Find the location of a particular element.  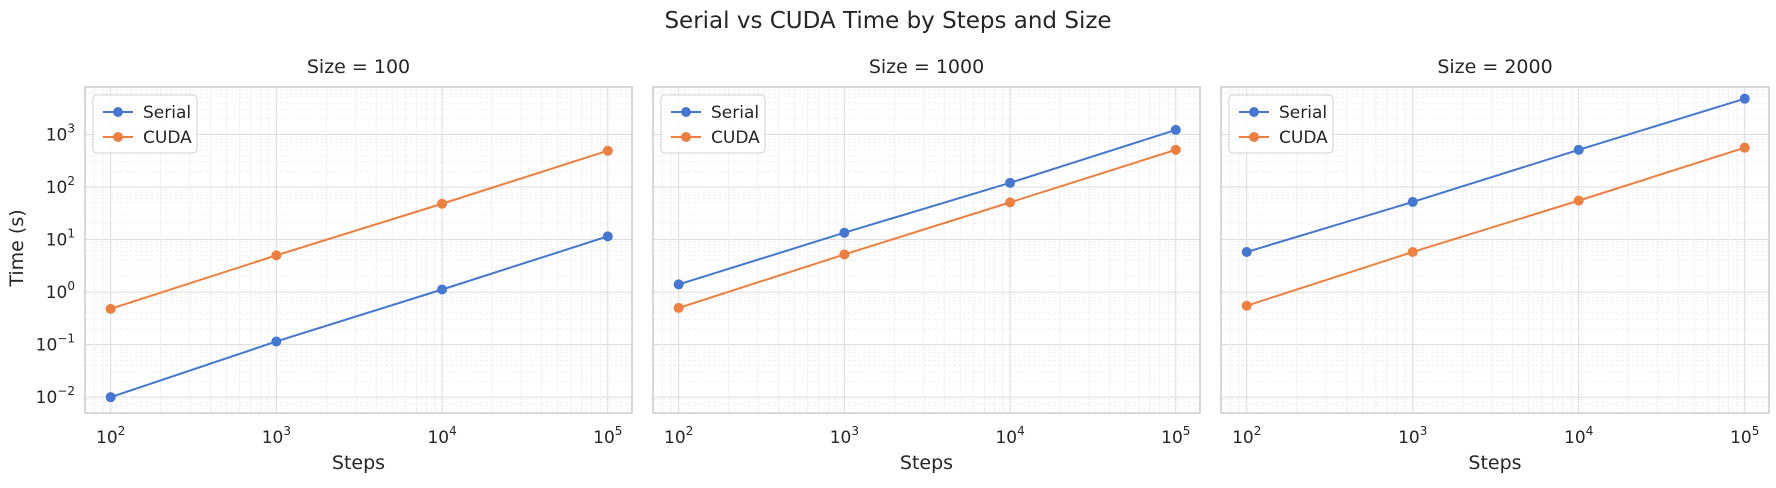

y-tick-label: 10¹ is located at coordinates (60, 239).